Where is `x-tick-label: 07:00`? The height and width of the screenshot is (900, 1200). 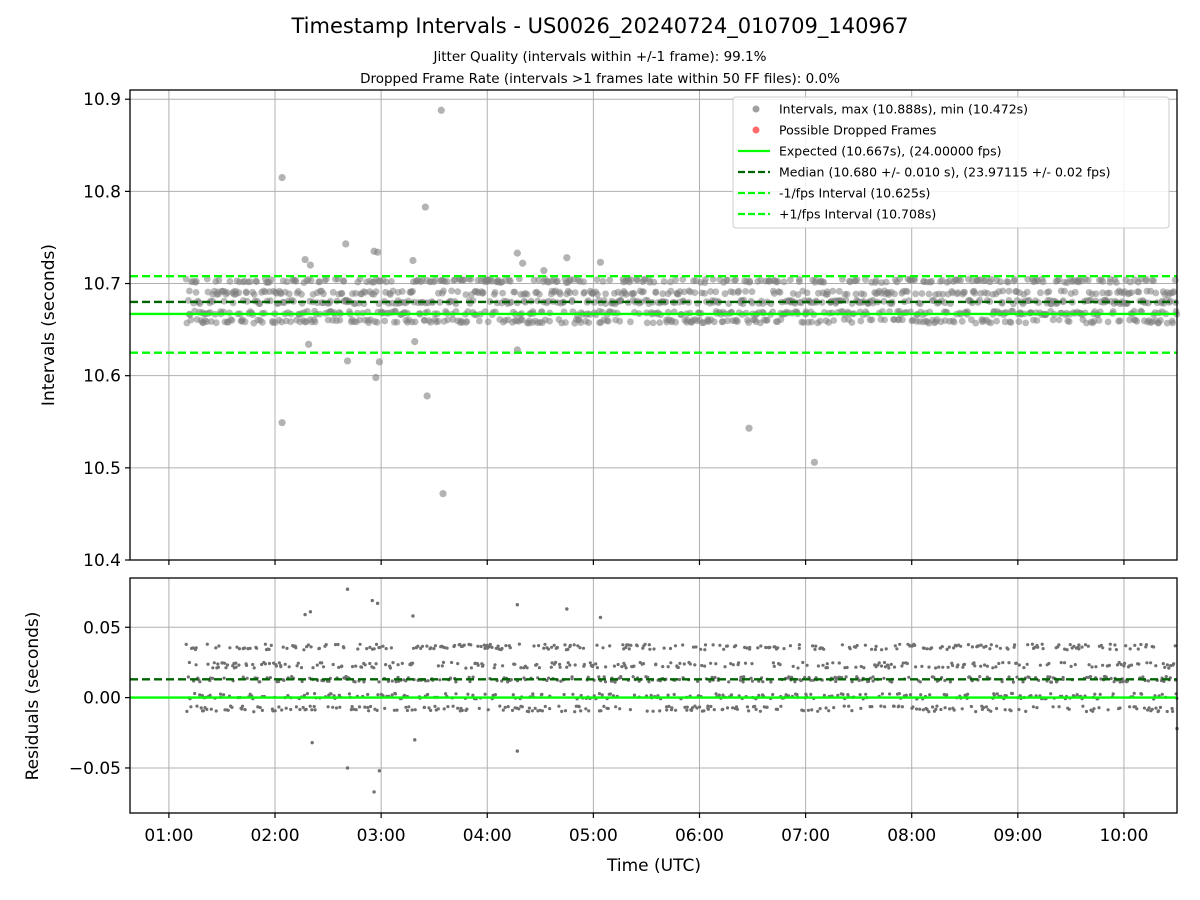 x-tick-label: 07:00 is located at coordinates (805, 836).